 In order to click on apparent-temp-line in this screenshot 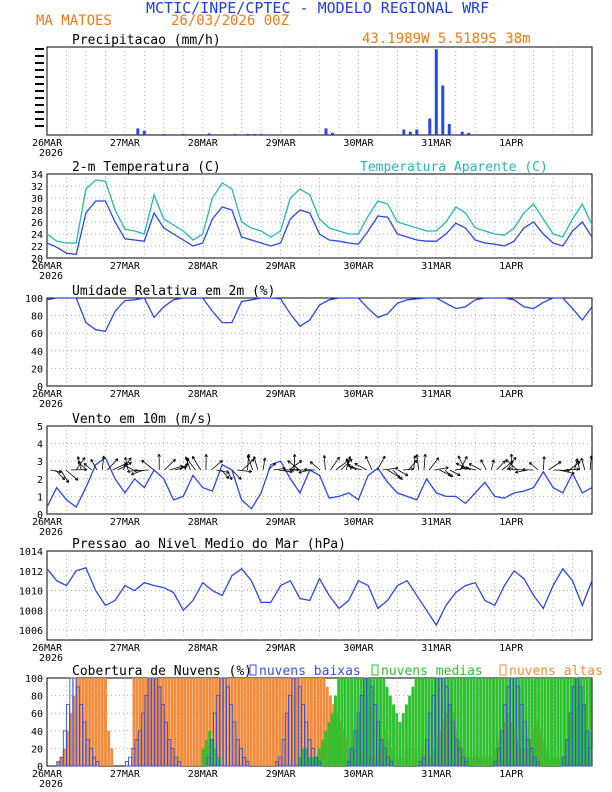, I will do `click(319, 211)`.